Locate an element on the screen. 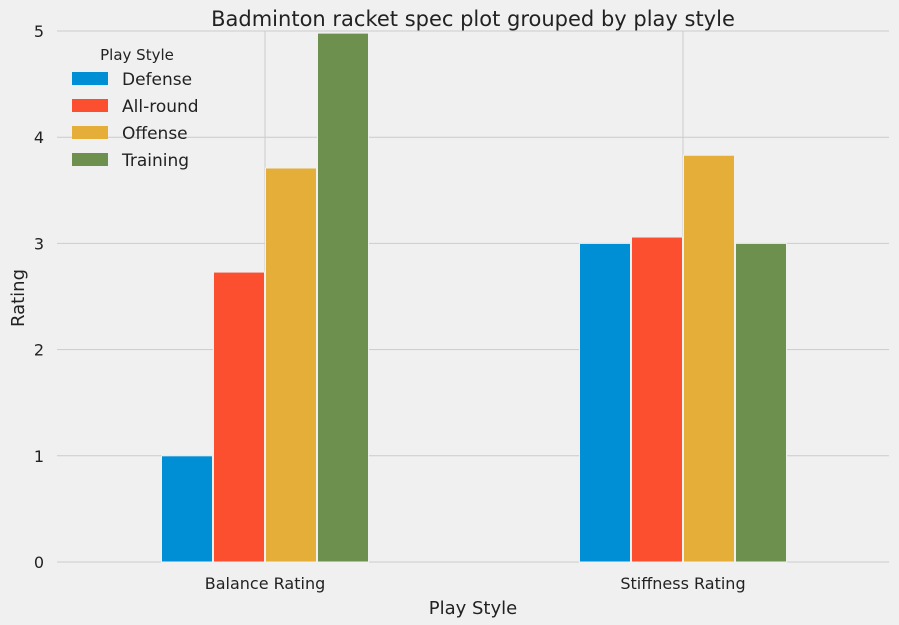 The image size is (899, 625). bar-all-round-balance-rating is located at coordinates (239, 417).